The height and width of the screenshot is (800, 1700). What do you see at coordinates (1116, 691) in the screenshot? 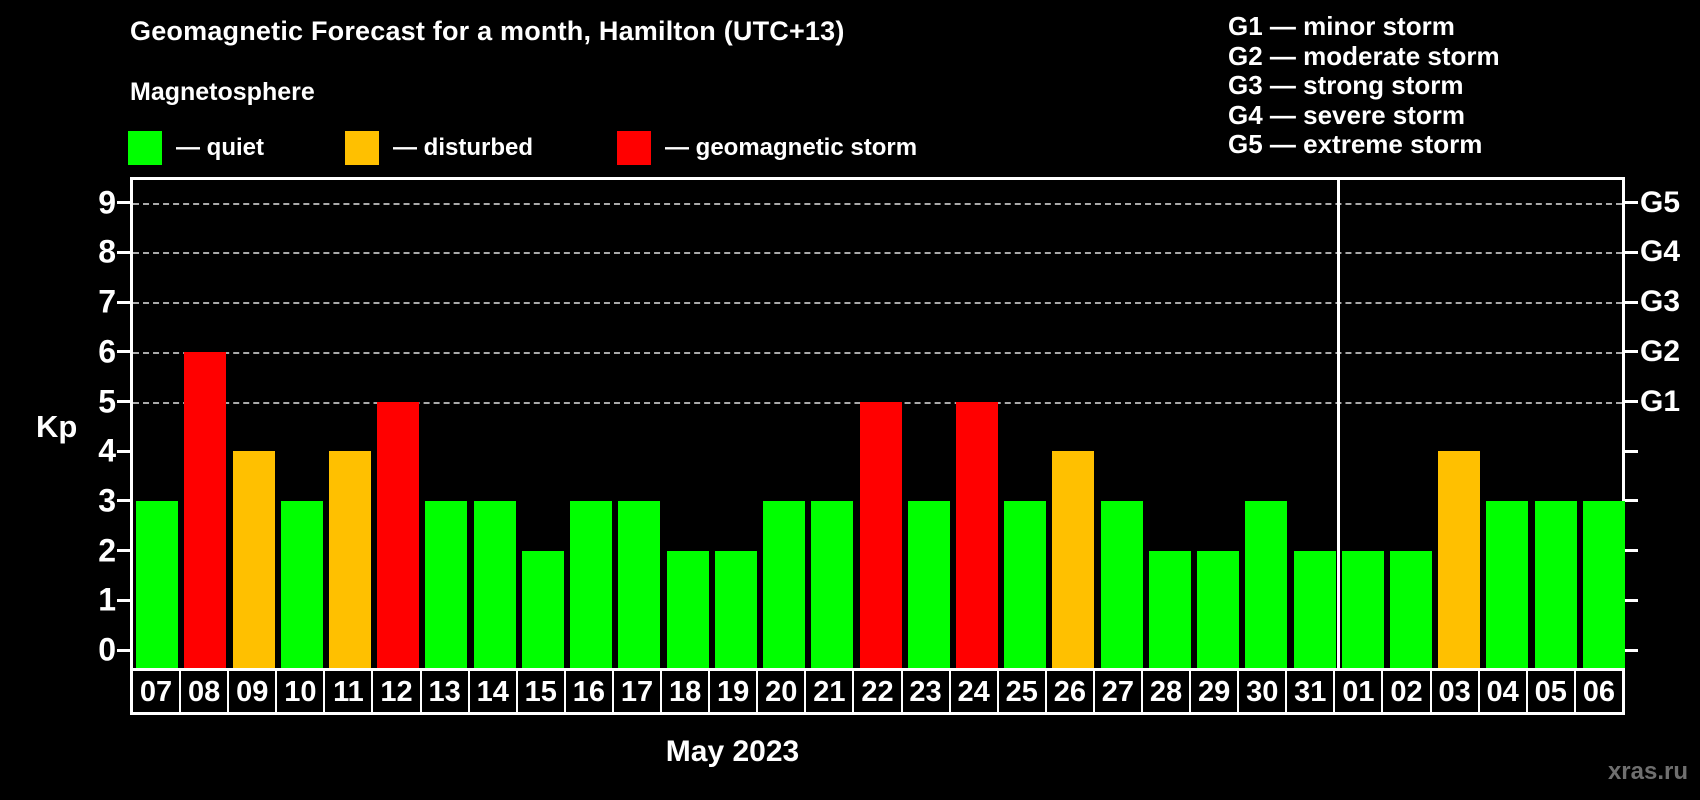
I see `day-label-cell: 27` at bounding box center [1116, 691].